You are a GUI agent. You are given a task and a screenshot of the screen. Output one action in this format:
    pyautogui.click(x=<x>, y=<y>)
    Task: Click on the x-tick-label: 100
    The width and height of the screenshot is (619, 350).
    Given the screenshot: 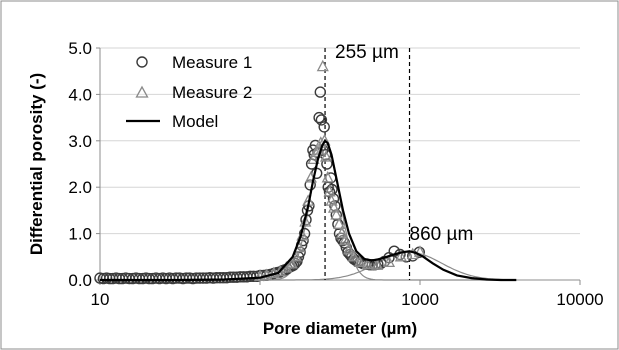 What is the action you would take?
    pyautogui.click(x=260, y=299)
    